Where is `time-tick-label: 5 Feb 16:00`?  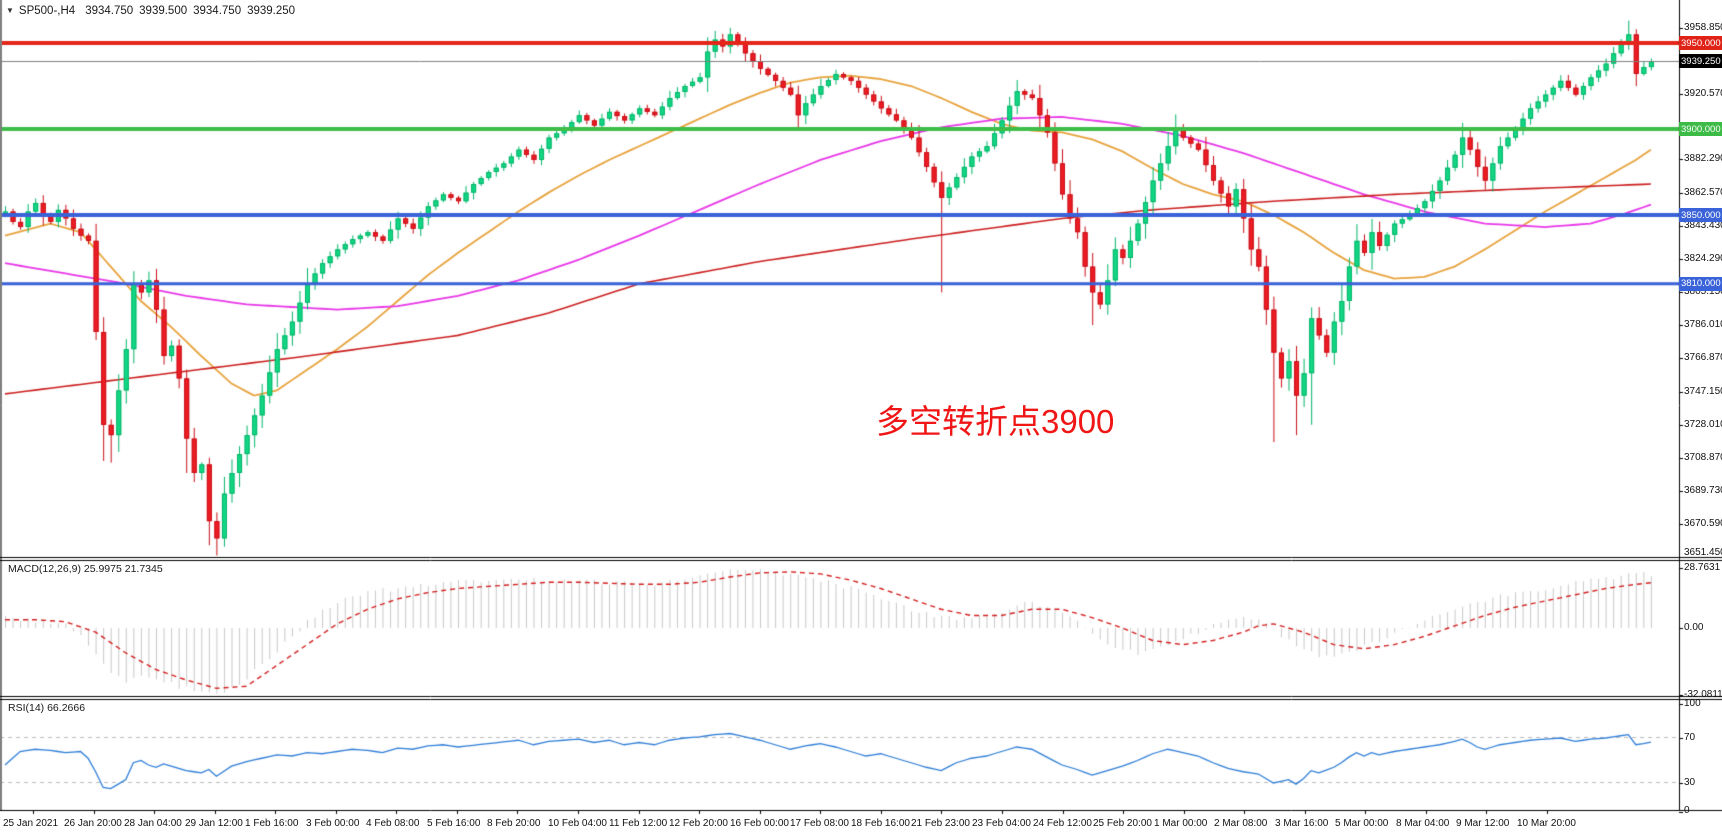 time-tick-label: 5 Feb 16:00 is located at coordinates (454, 823).